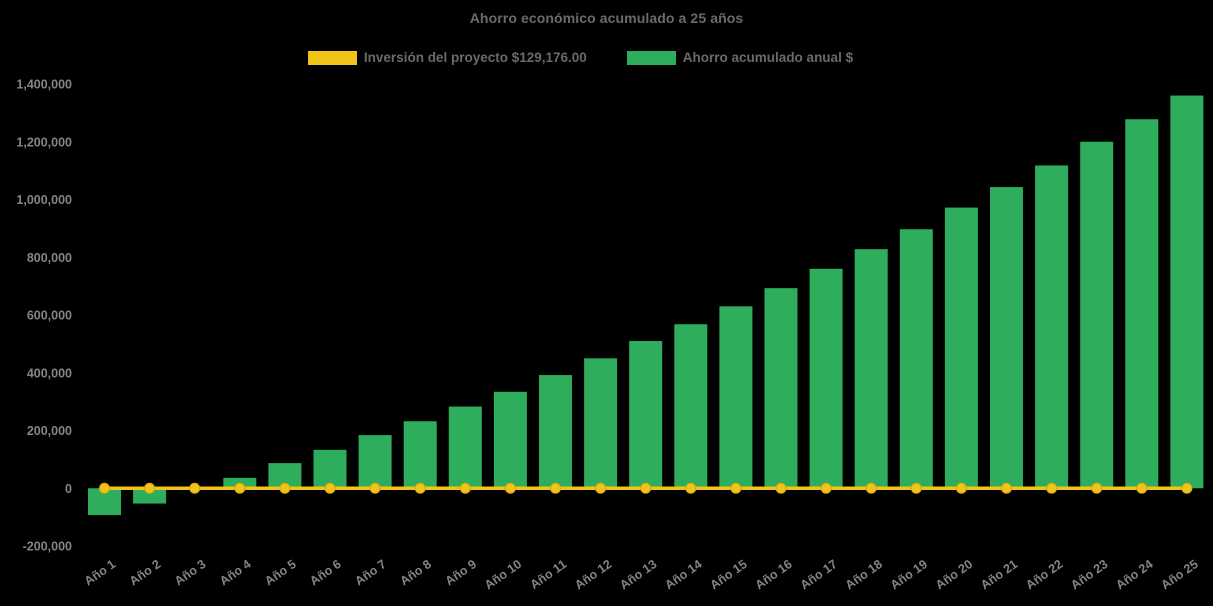 The height and width of the screenshot is (606, 1213). What do you see at coordinates (1179, 574) in the screenshot?
I see `x-axis-label: Año 25` at bounding box center [1179, 574].